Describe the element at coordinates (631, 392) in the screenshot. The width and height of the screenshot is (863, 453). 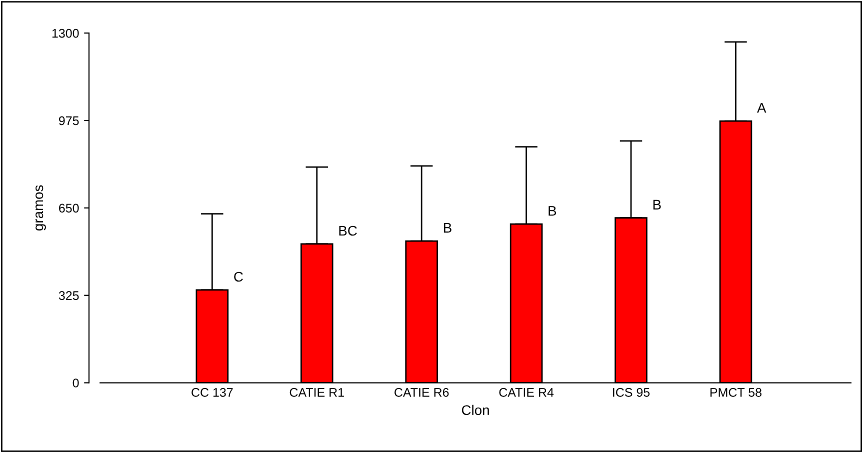
I see `x-tick-label: ICS 95` at that location.